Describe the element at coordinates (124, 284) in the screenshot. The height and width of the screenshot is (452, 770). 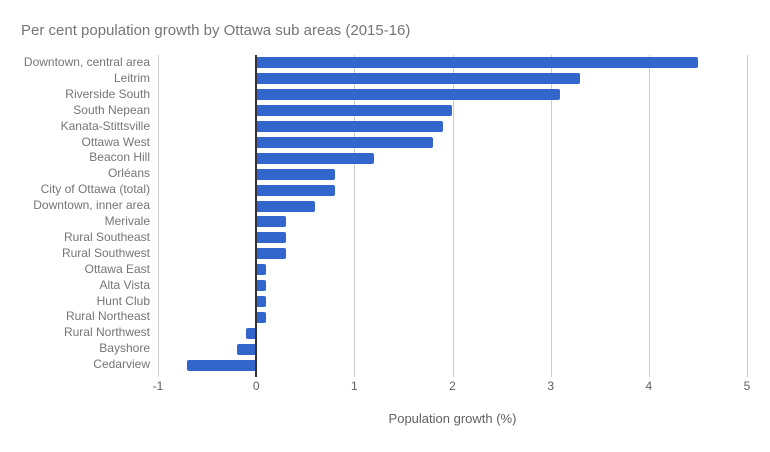
I see `category-label: Alta Vista` at that location.